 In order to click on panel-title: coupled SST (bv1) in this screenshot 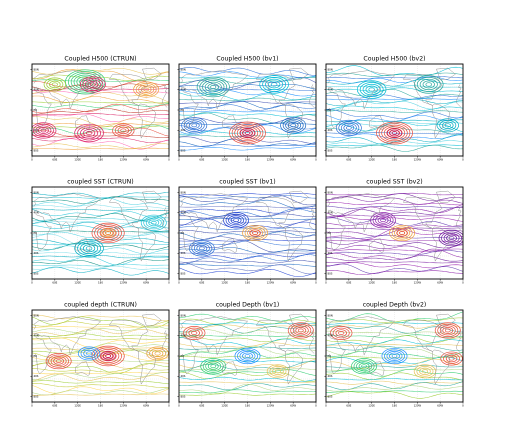, I will do `click(247, 182)`.